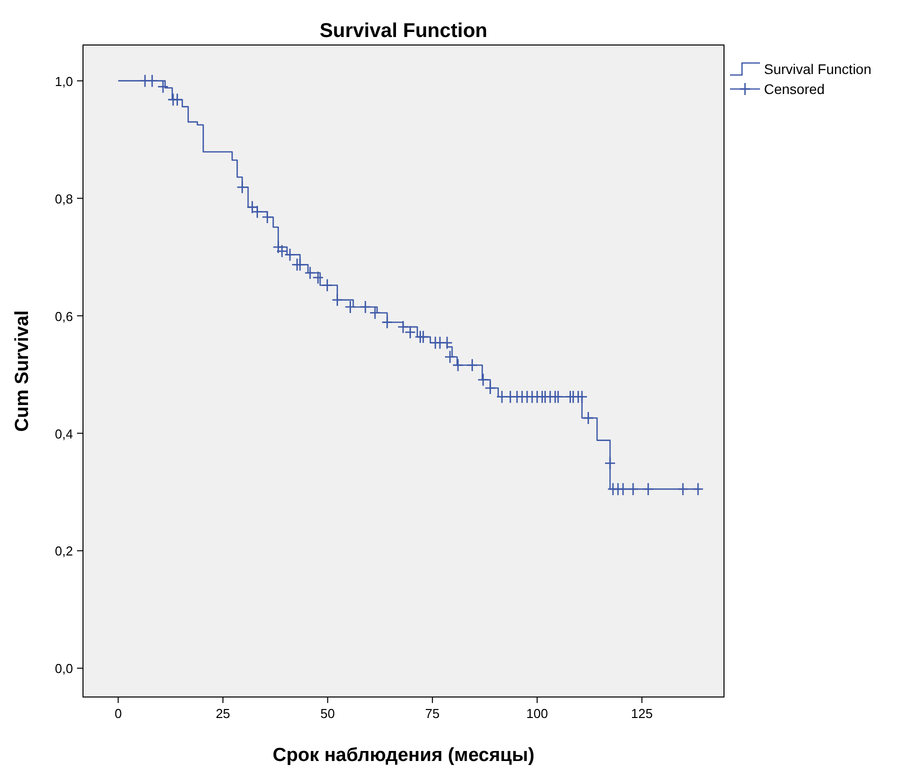 The width and height of the screenshot is (907, 772). I want to click on x-tick-label: 100, so click(537, 713).